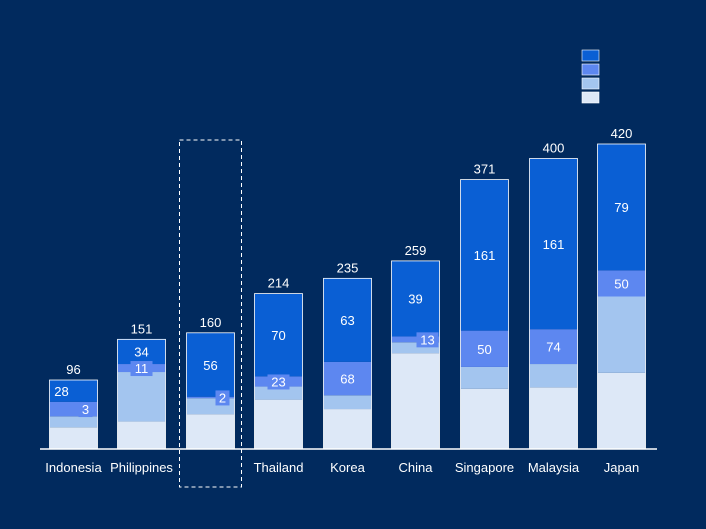 The height and width of the screenshot is (529, 706). I want to click on category-label: Indonesia, so click(73, 467).